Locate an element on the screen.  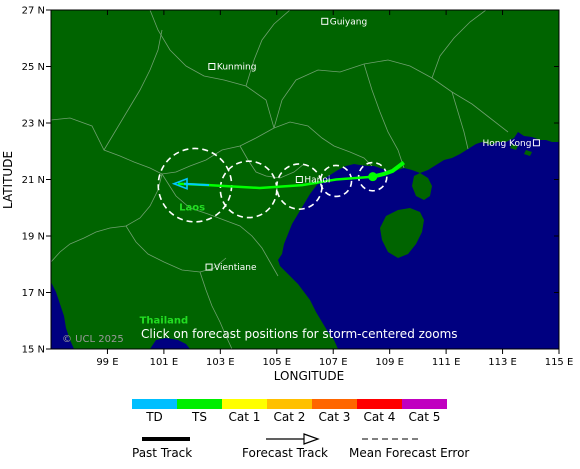
x-tick-label: 99 E is located at coordinates (107, 362).